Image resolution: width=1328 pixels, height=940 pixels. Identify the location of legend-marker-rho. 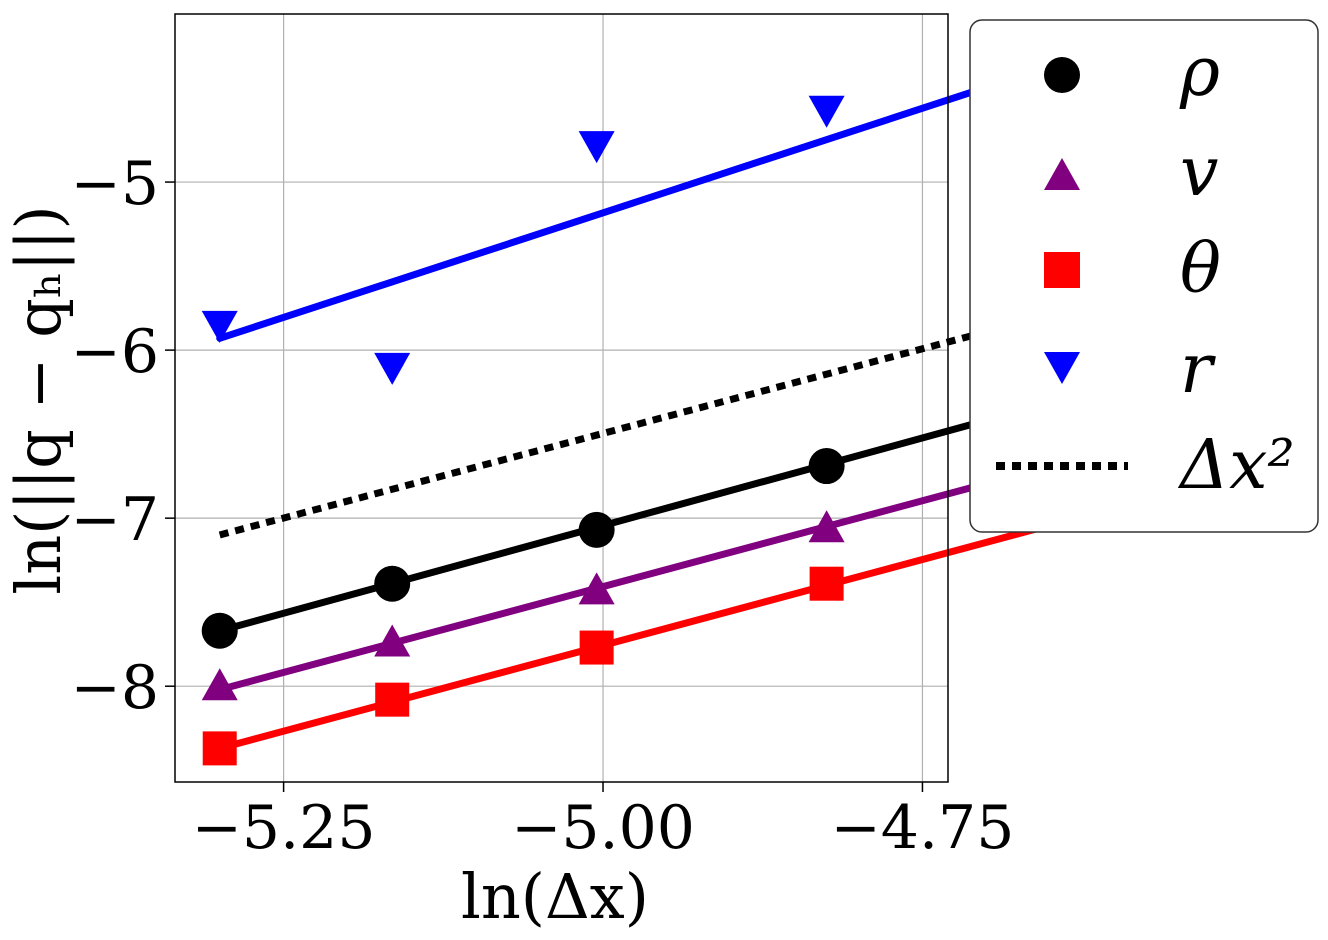
(1062, 75).